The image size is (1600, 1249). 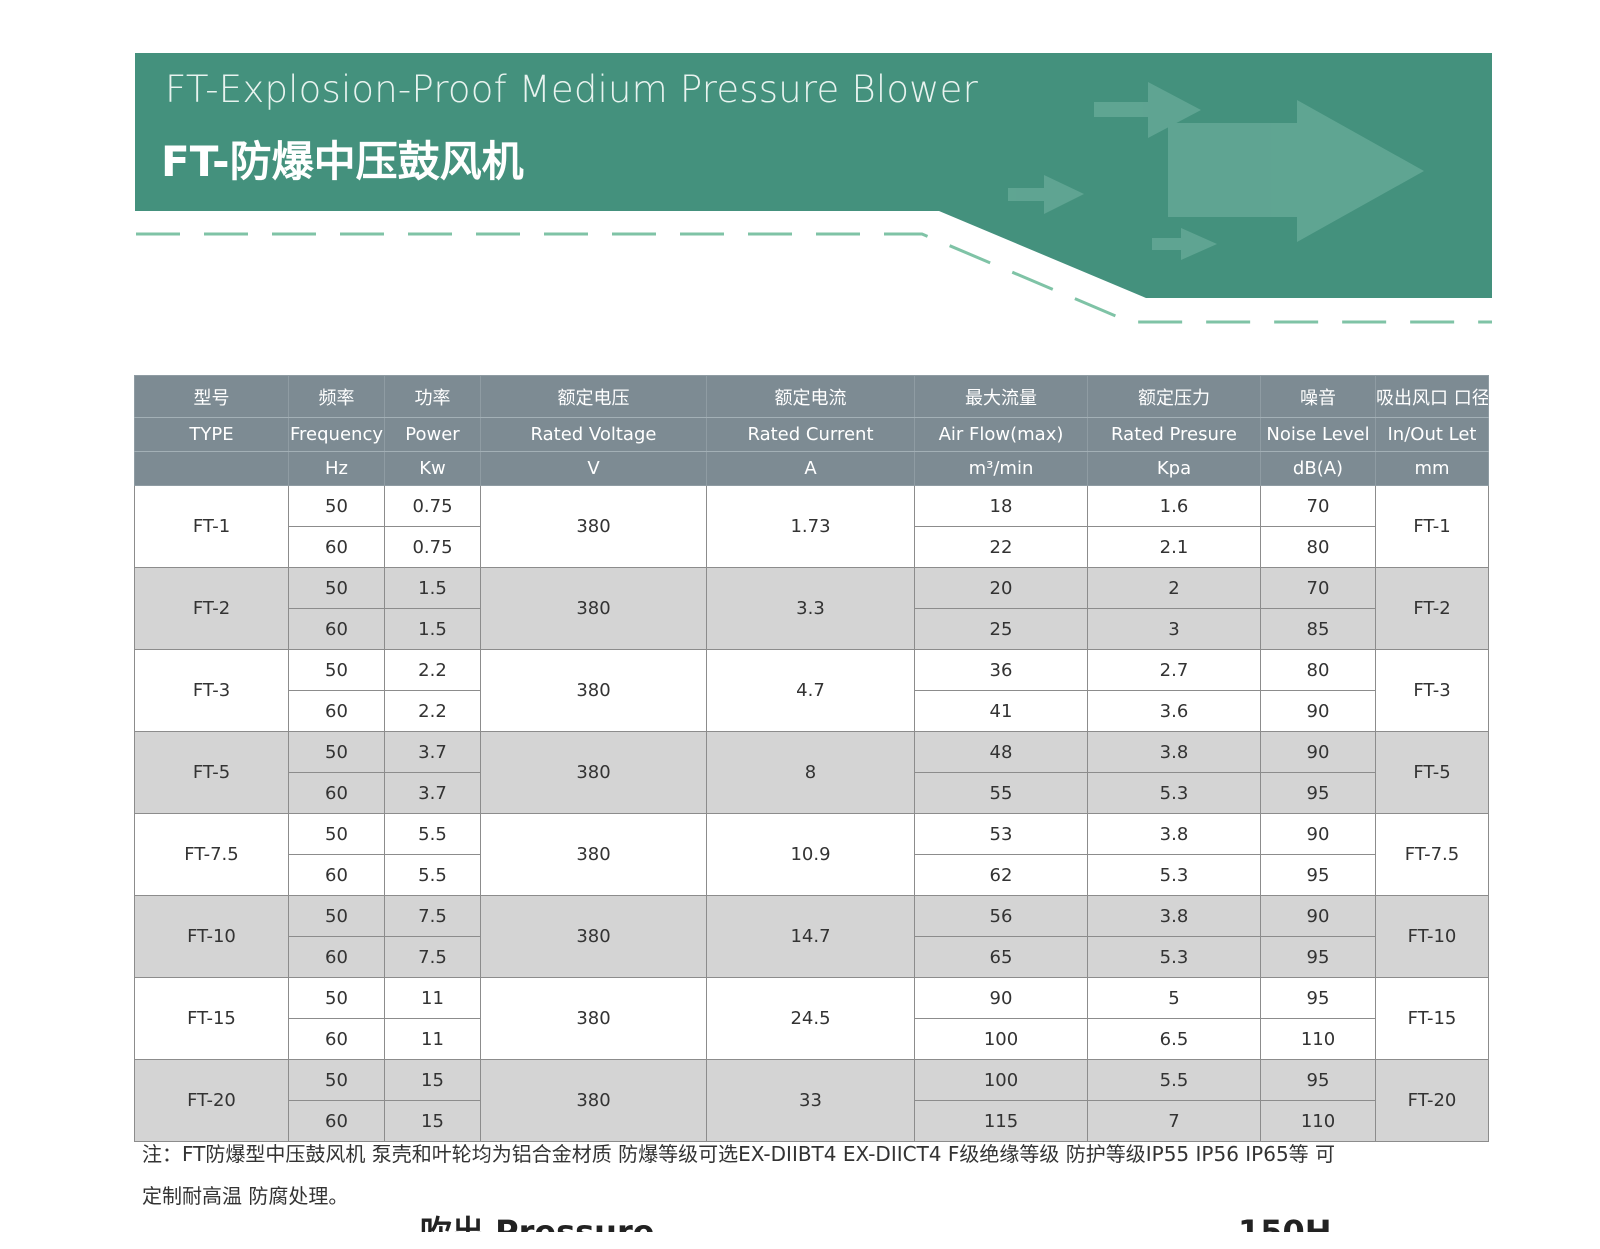 I want to click on pressure-cell: 5.5, so click(x=1174, y=1080).